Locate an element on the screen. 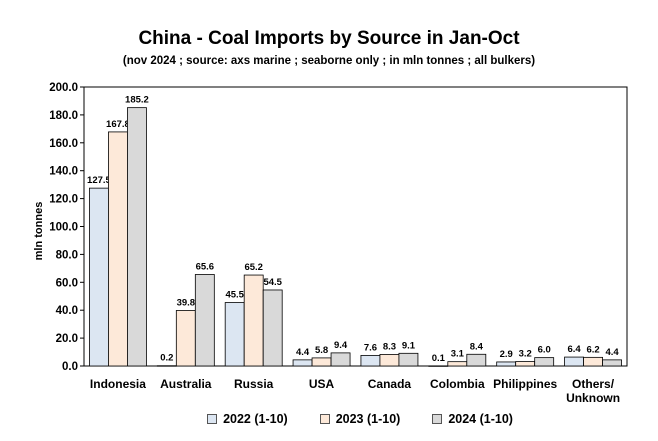 The height and width of the screenshot is (441, 658). data-label: 65.6 is located at coordinates (205, 266).